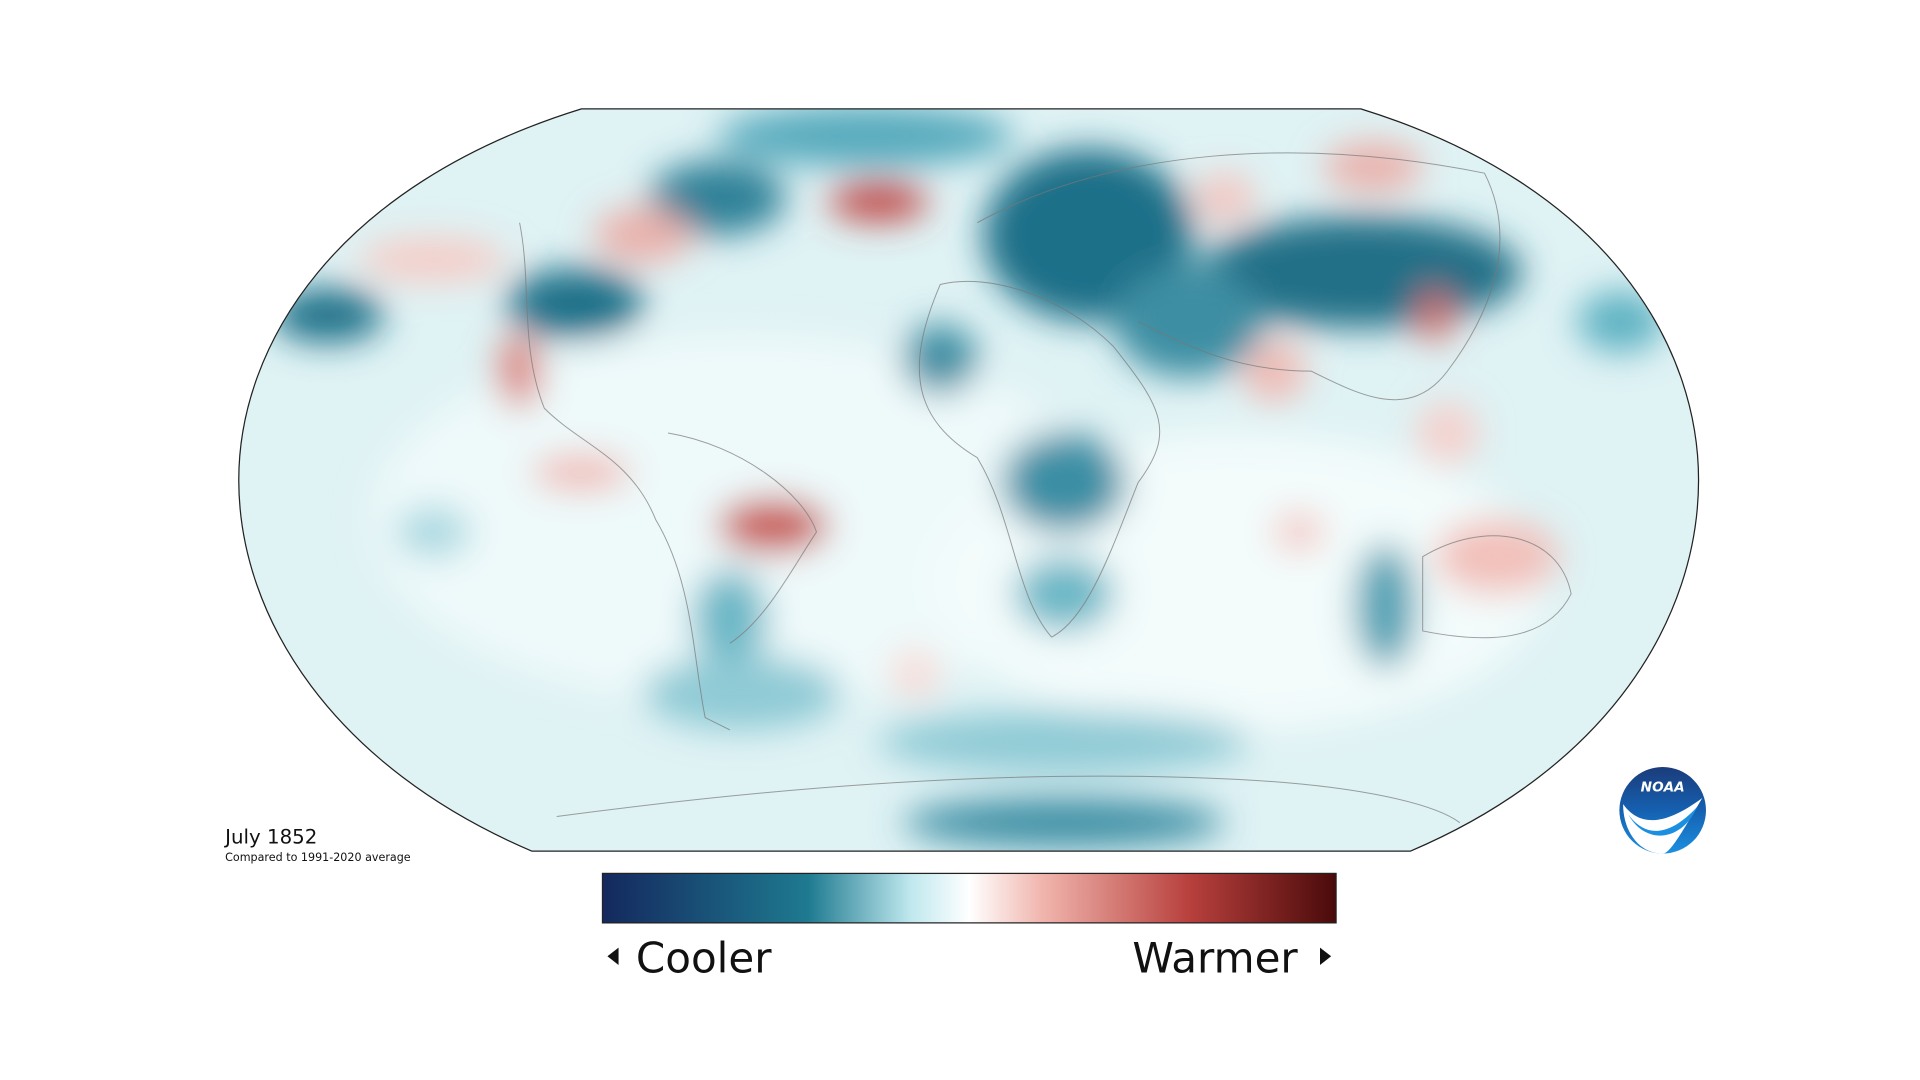  I want to click on map-title: July 1852, so click(270, 837).